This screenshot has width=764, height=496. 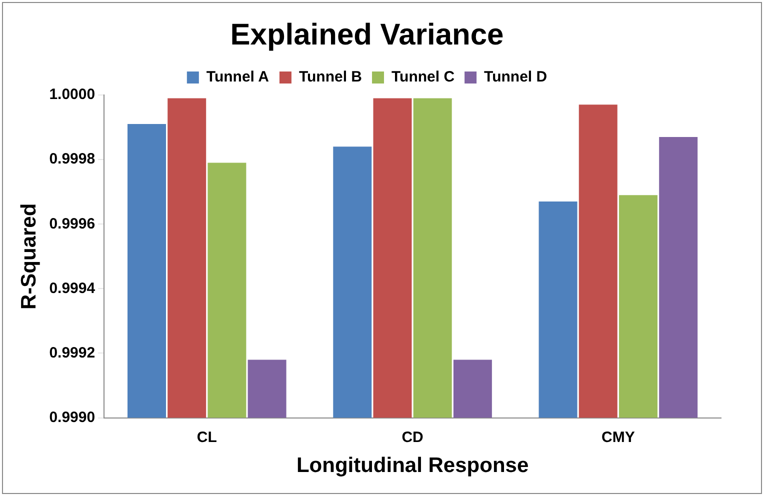 I want to click on x-tick-label: CD, so click(x=413, y=437).